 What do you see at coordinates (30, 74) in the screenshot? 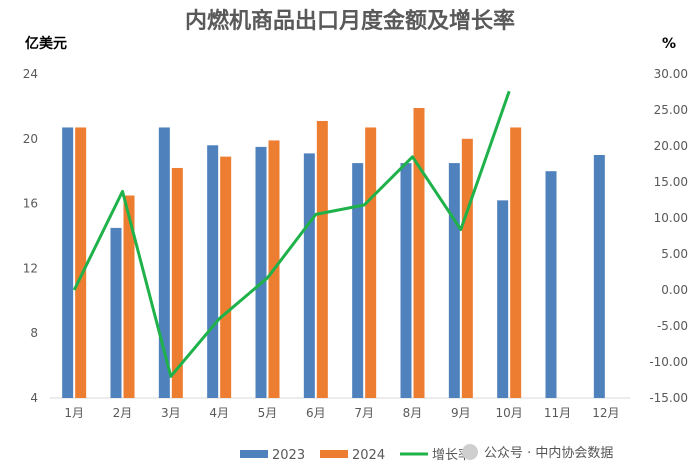
I see `left-axis-tick-label: 24` at bounding box center [30, 74].